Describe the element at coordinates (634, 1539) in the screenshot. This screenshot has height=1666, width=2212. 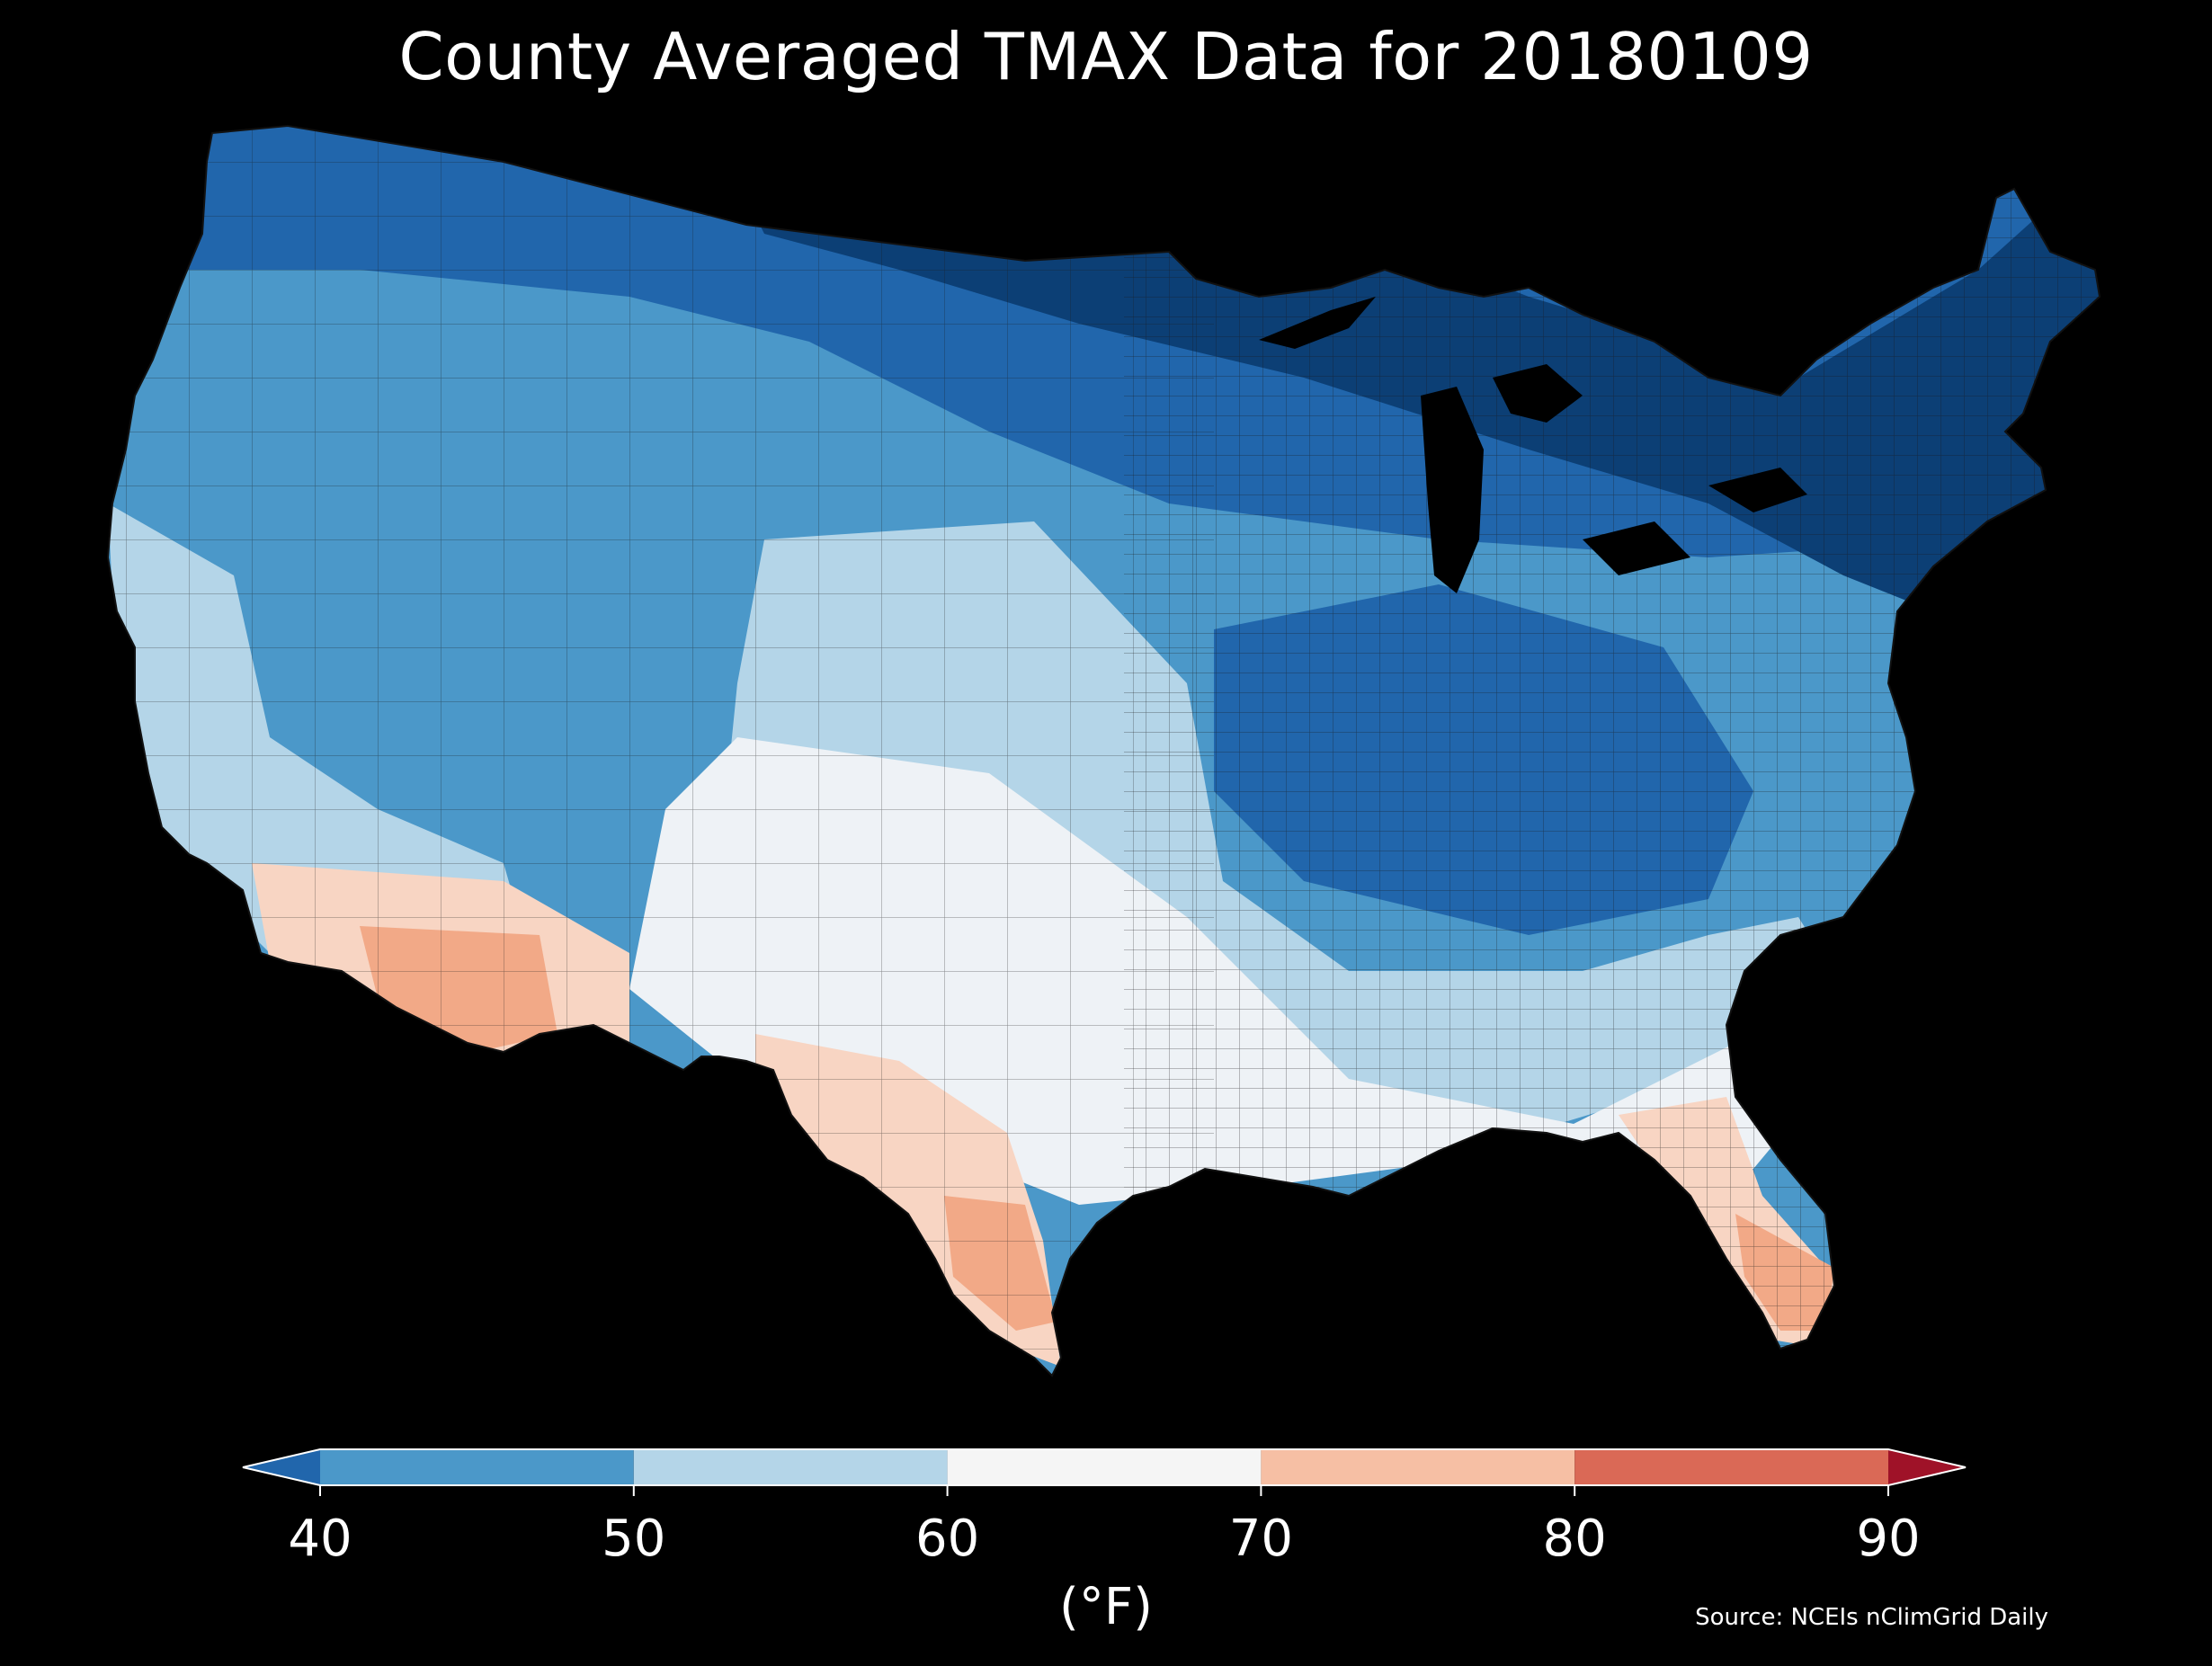
I see `colorbar-tick-label: 50` at that location.